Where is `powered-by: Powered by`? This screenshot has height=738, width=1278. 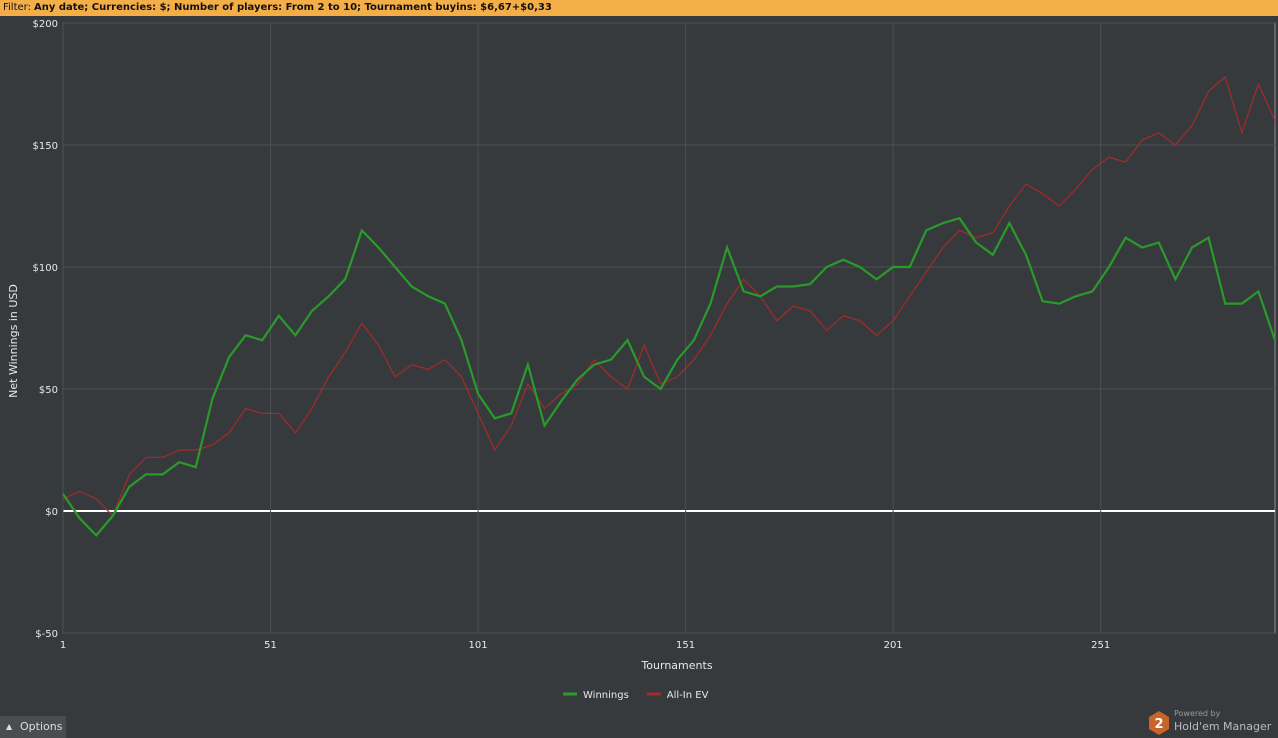 powered-by: Powered by is located at coordinates (1197, 713).